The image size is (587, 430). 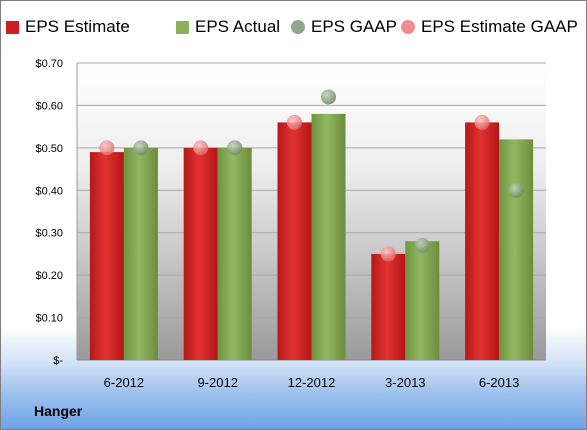 I want to click on y-tick-label: $-, so click(x=58, y=361).